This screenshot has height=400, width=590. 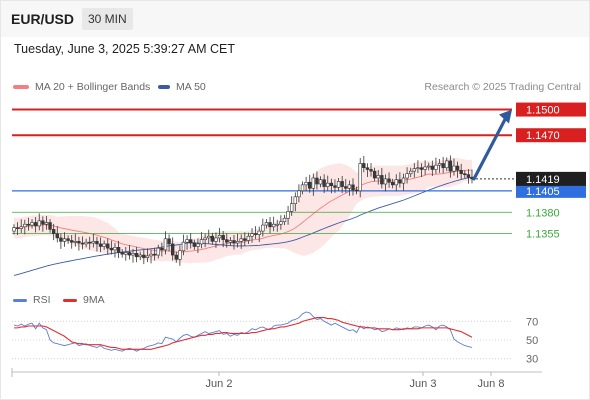 I want to click on last-price-tag, so click(x=551, y=178).